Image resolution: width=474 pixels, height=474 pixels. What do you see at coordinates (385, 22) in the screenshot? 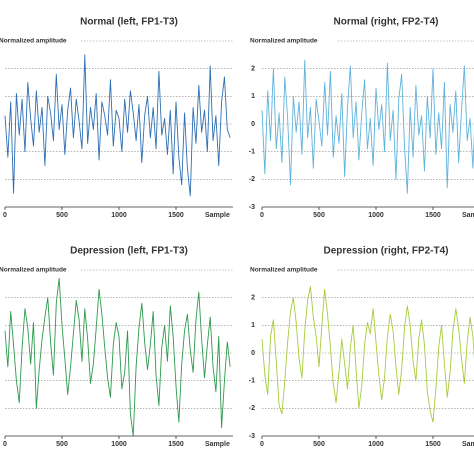
I see `panel-title: Normal (right, FP2-T4)` at bounding box center [385, 22].